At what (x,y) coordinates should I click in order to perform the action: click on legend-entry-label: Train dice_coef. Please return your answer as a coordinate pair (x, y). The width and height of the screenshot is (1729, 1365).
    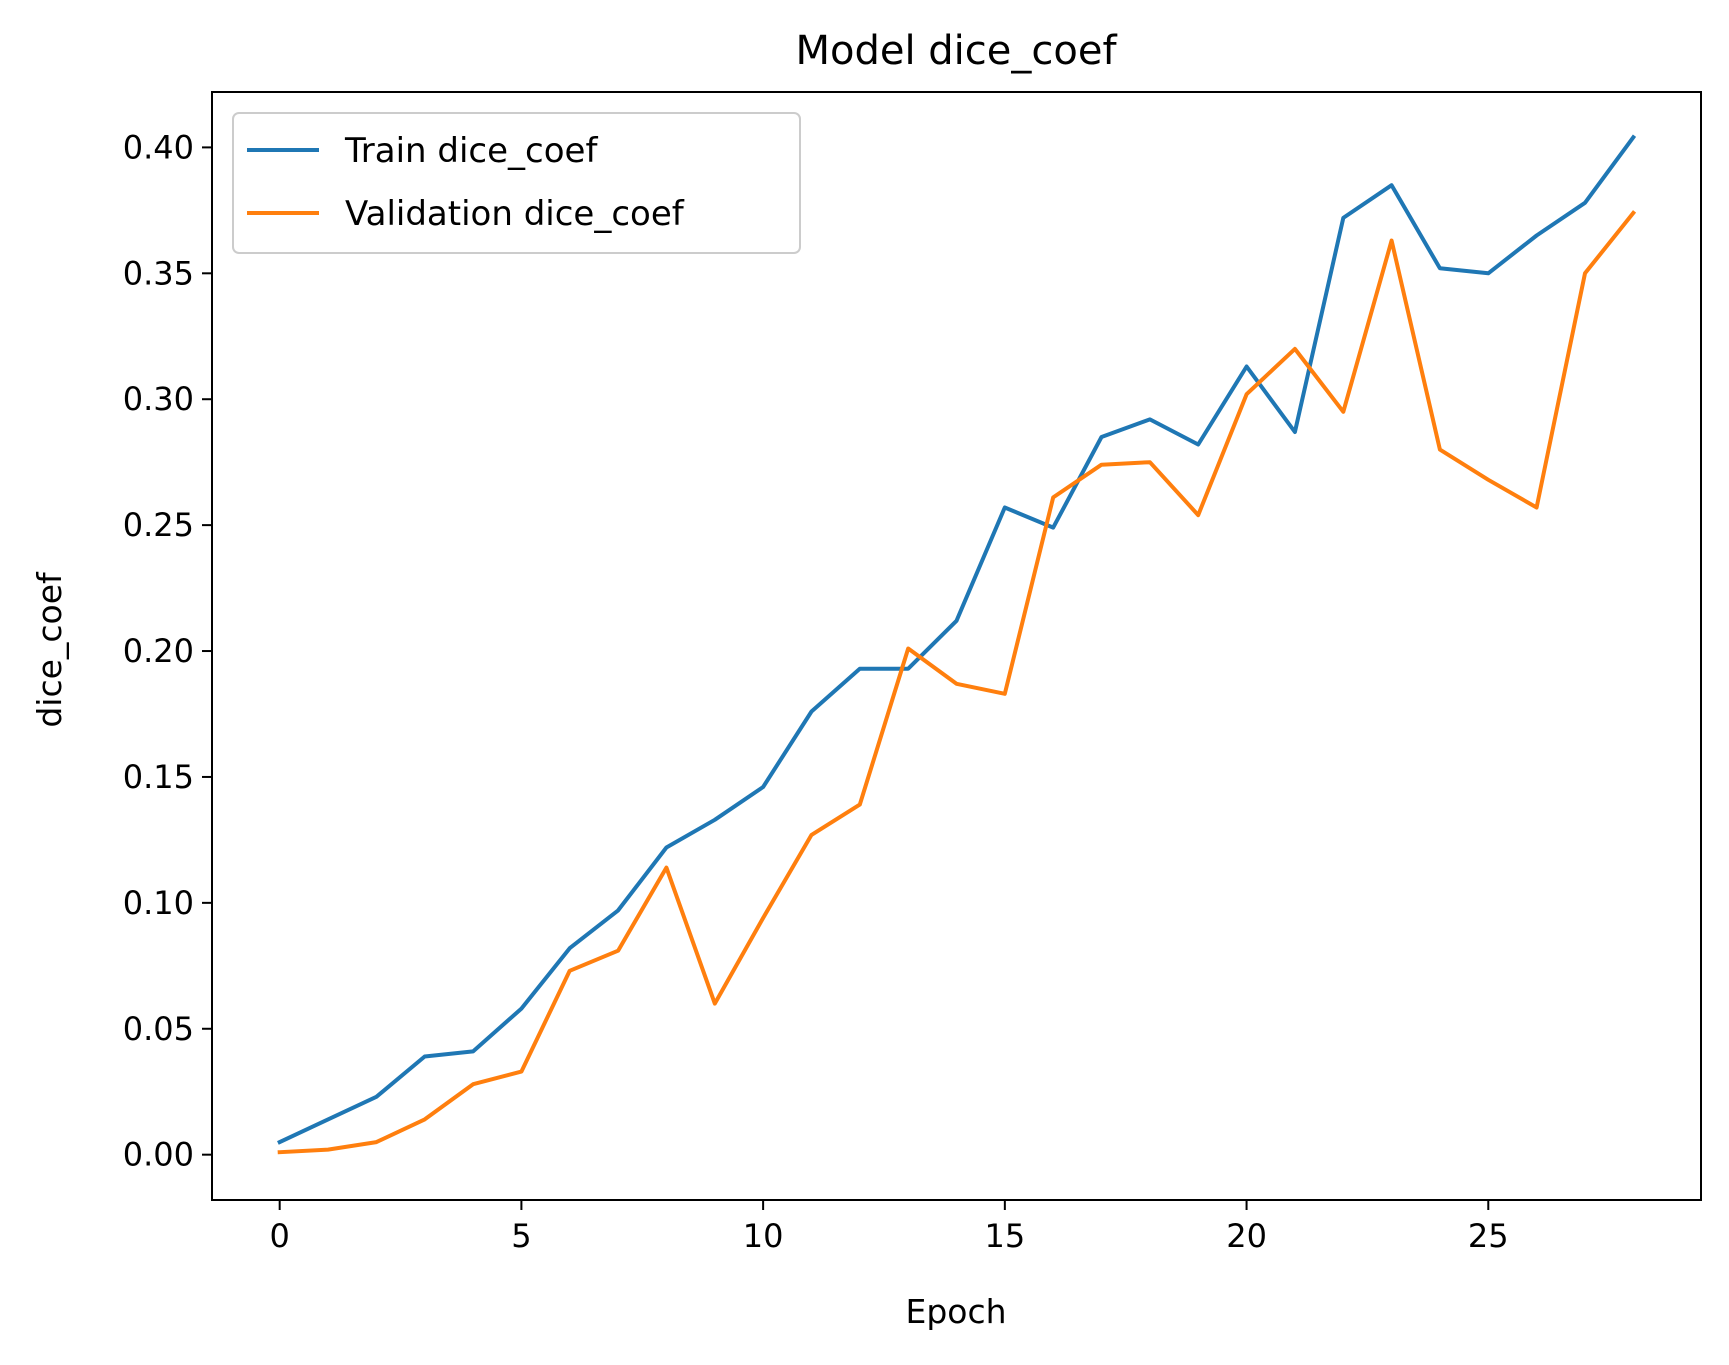
    Looking at the image, I should click on (471, 151).